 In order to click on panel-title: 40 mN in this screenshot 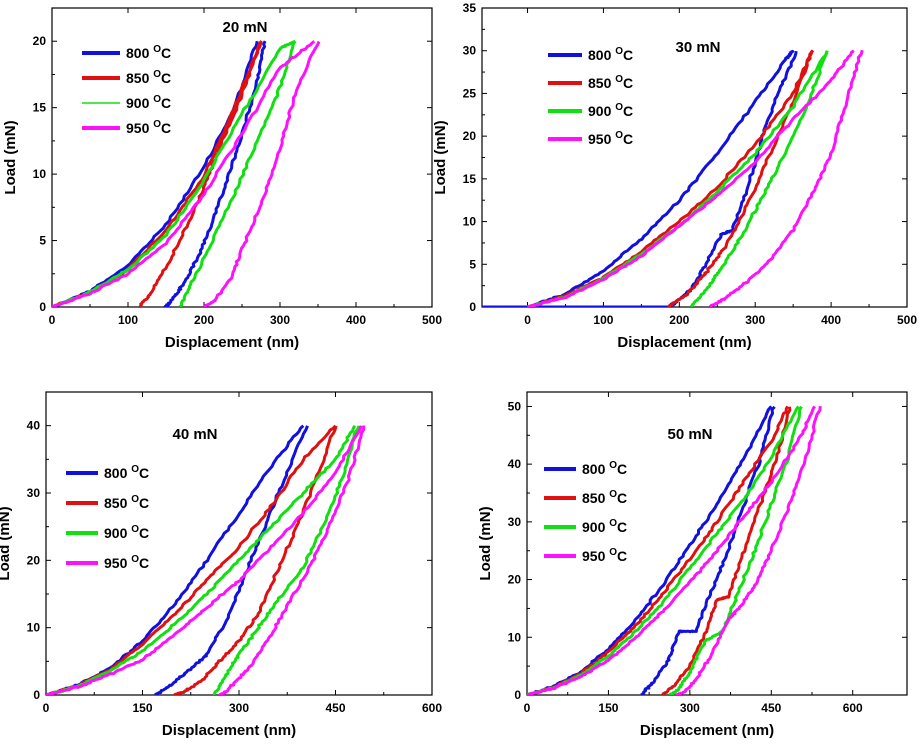, I will do `click(194, 434)`.